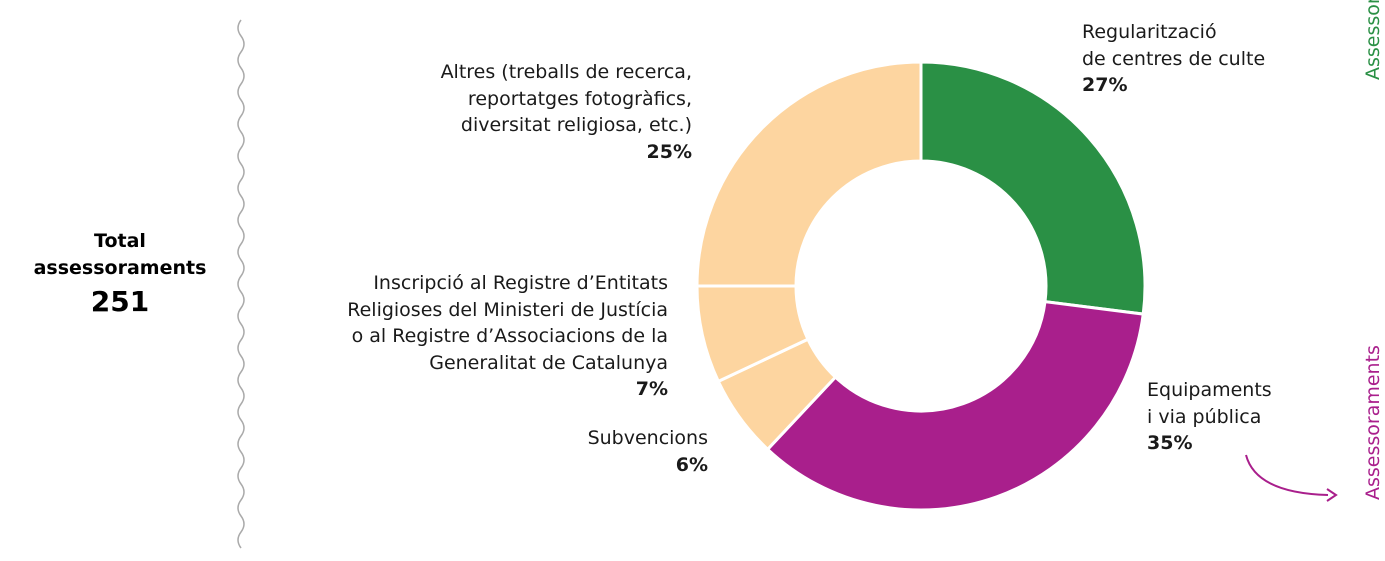 This screenshot has width=1385, height=561. Describe the element at coordinates (647, 438) in the screenshot. I see `category-name: Subvencions` at that location.